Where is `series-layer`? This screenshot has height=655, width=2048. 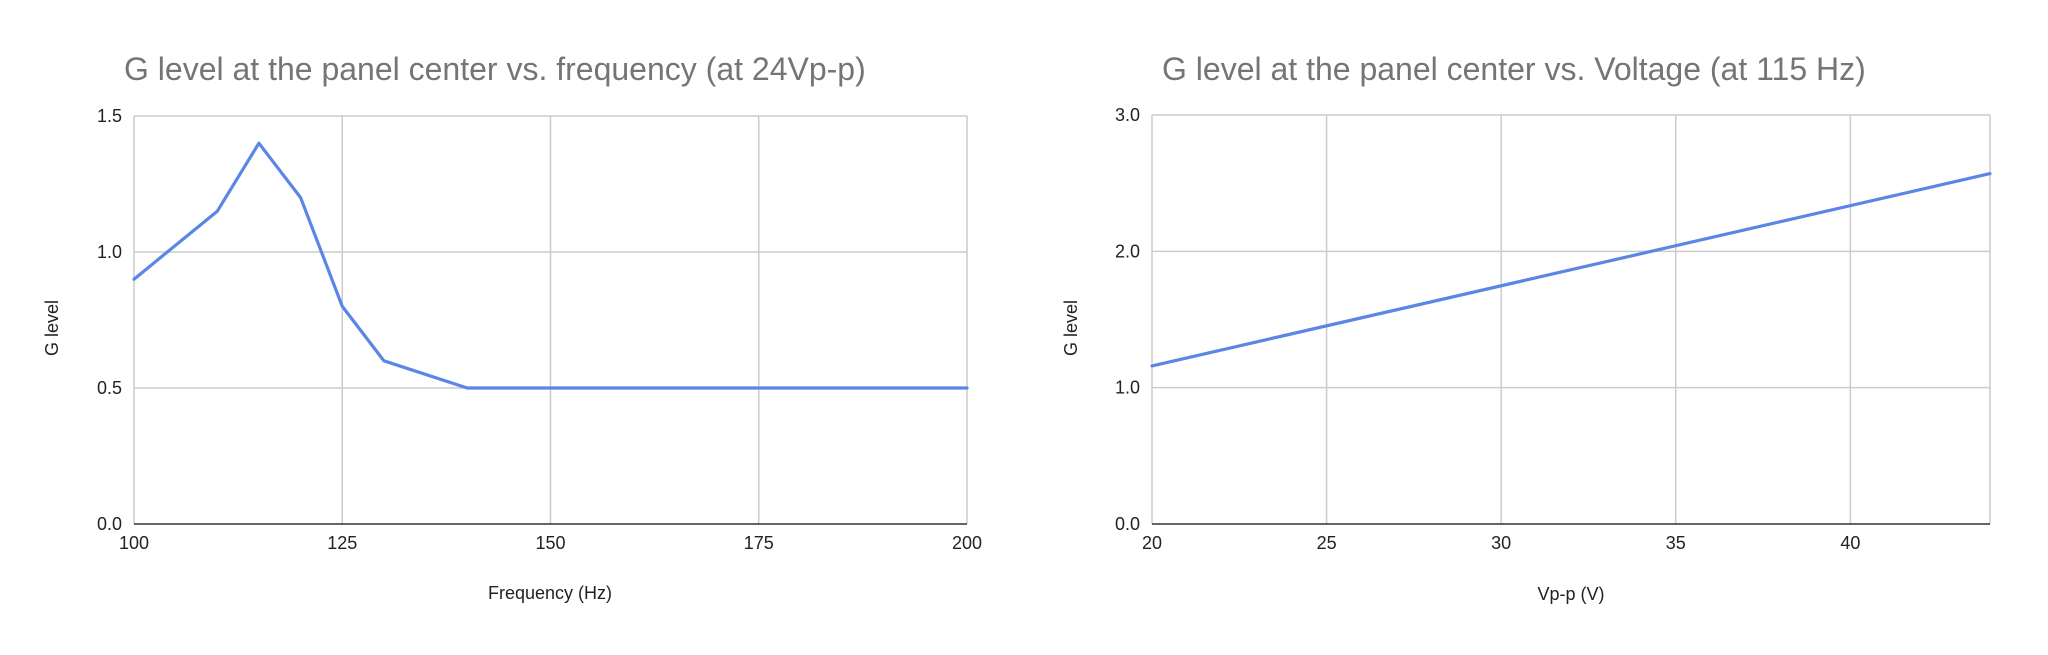
series-layer is located at coordinates (1571, 270).